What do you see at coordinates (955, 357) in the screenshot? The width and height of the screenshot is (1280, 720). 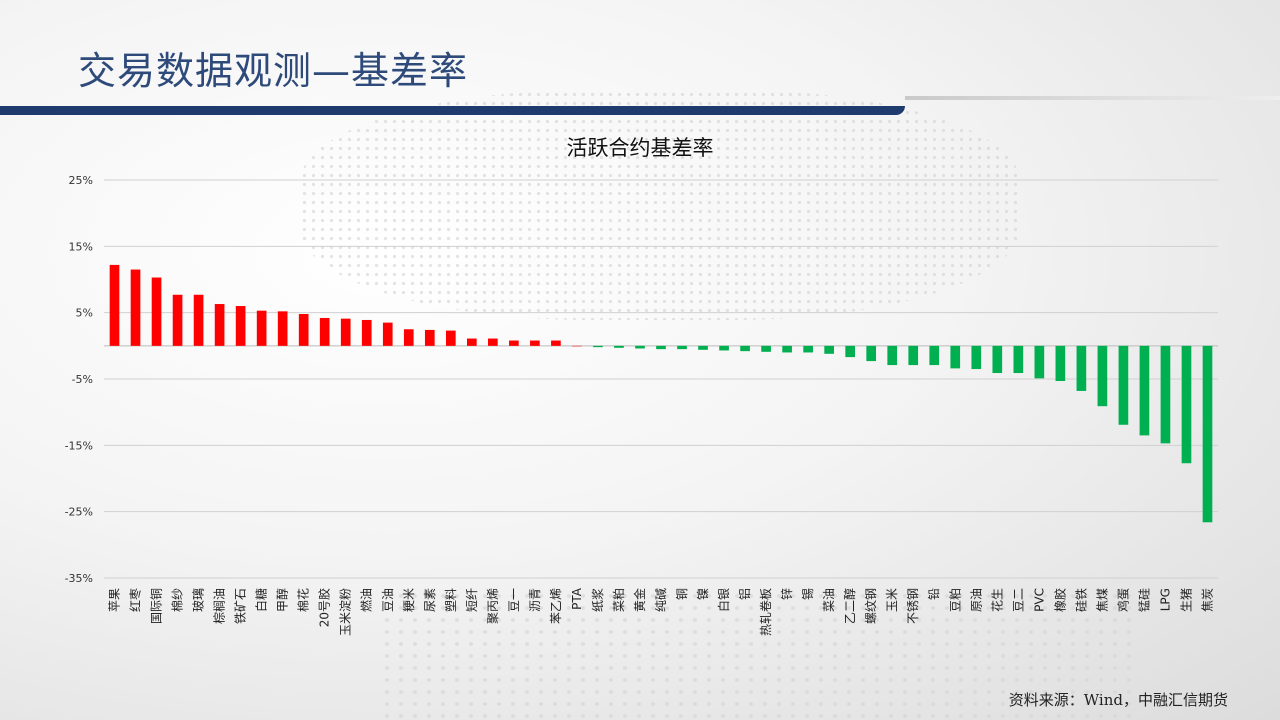 I see `bar-豆粕` at bounding box center [955, 357].